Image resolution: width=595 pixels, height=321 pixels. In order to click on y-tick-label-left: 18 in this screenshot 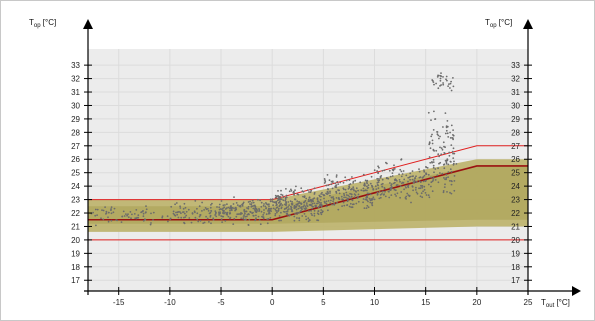, I will do `click(75, 267)`.